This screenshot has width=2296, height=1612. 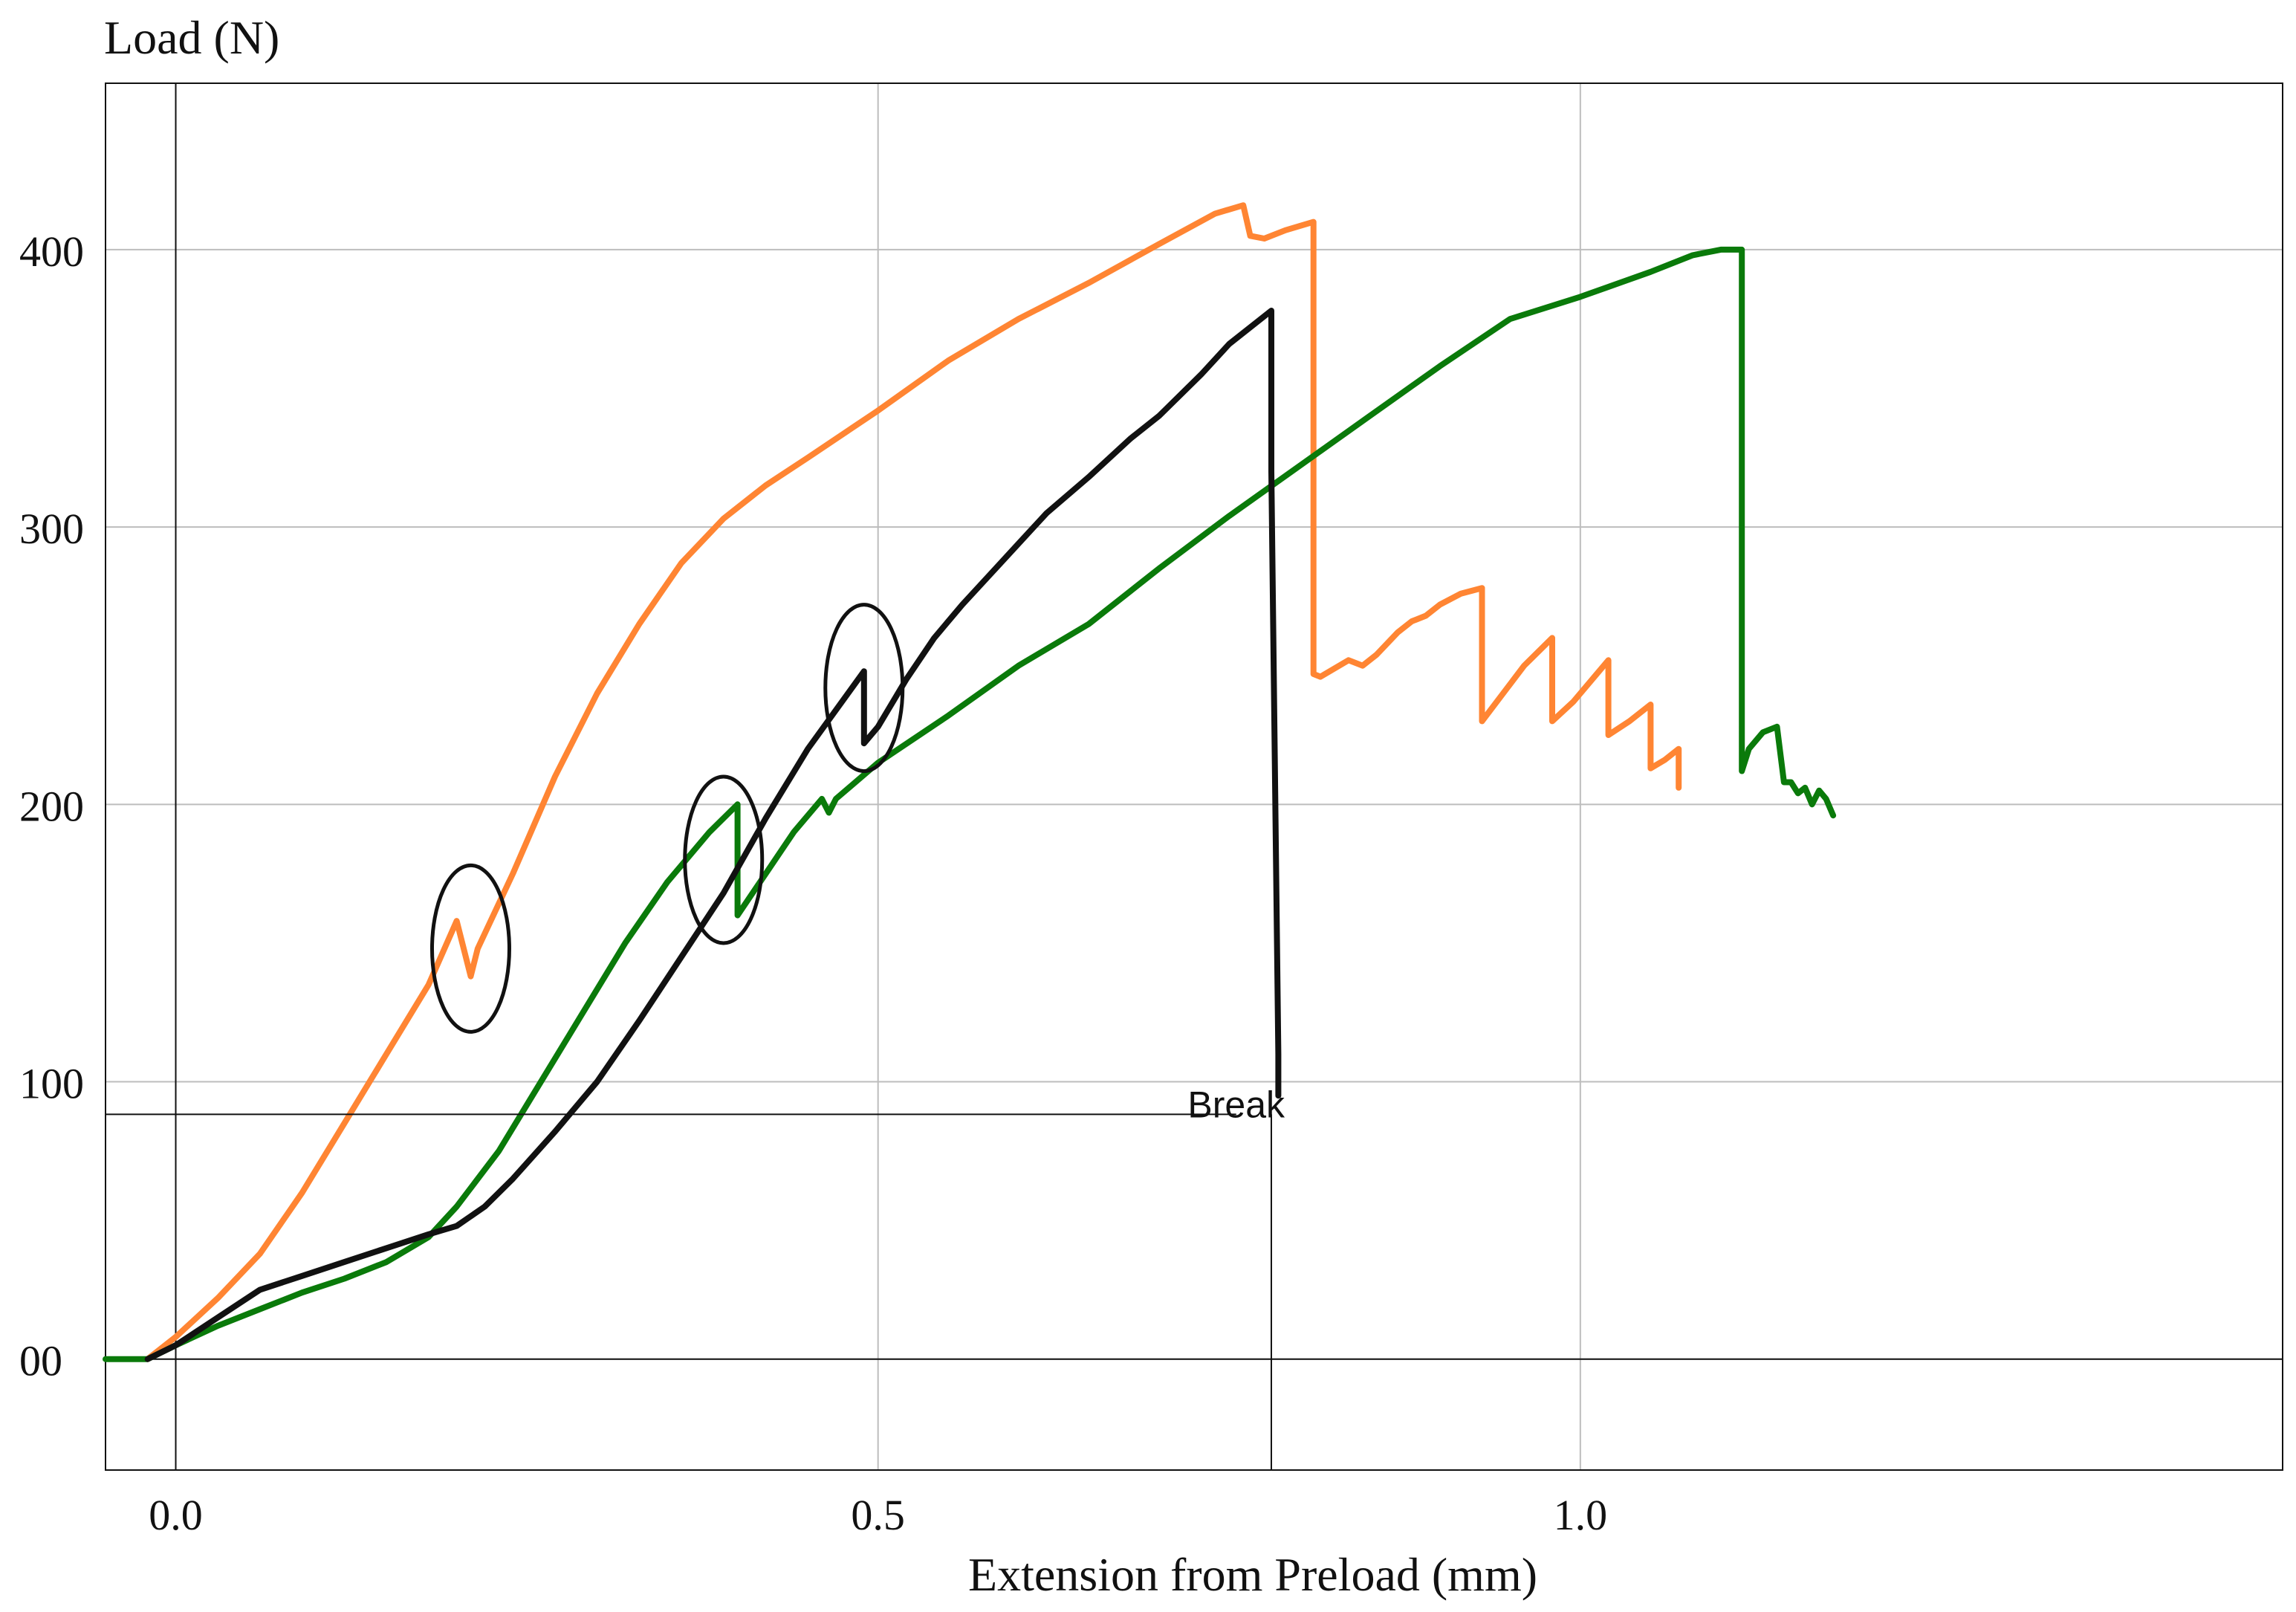 What do you see at coordinates (51, 806) in the screenshot?
I see `y-tick-label: 200` at bounding box center [51, 806].